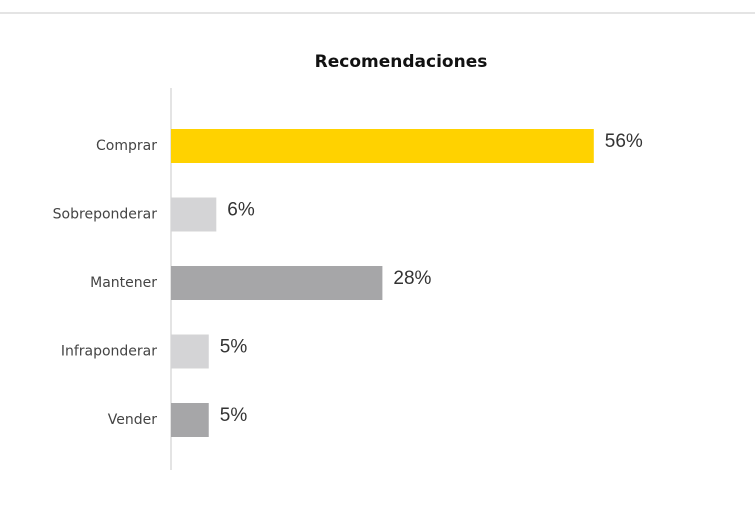 The width and height of the screenshot is (755, 519). What do you see at coordinates (109, 352) in the screenshot?
I see `category-label: Infraponderar` at bounding box center [109, 352].